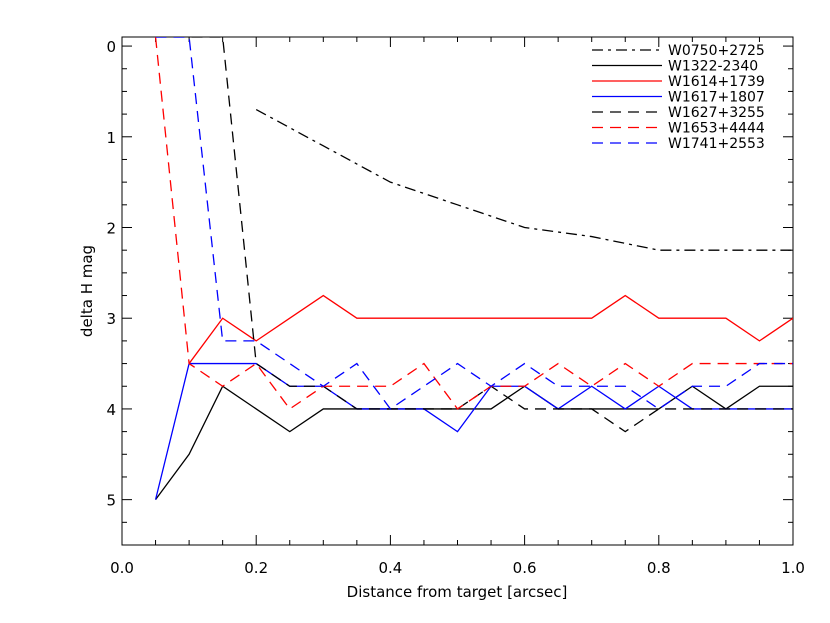 The width and height of the screenshot is (830, 623). I want to click on x-tick-label: 0.6, so click(525, 568).